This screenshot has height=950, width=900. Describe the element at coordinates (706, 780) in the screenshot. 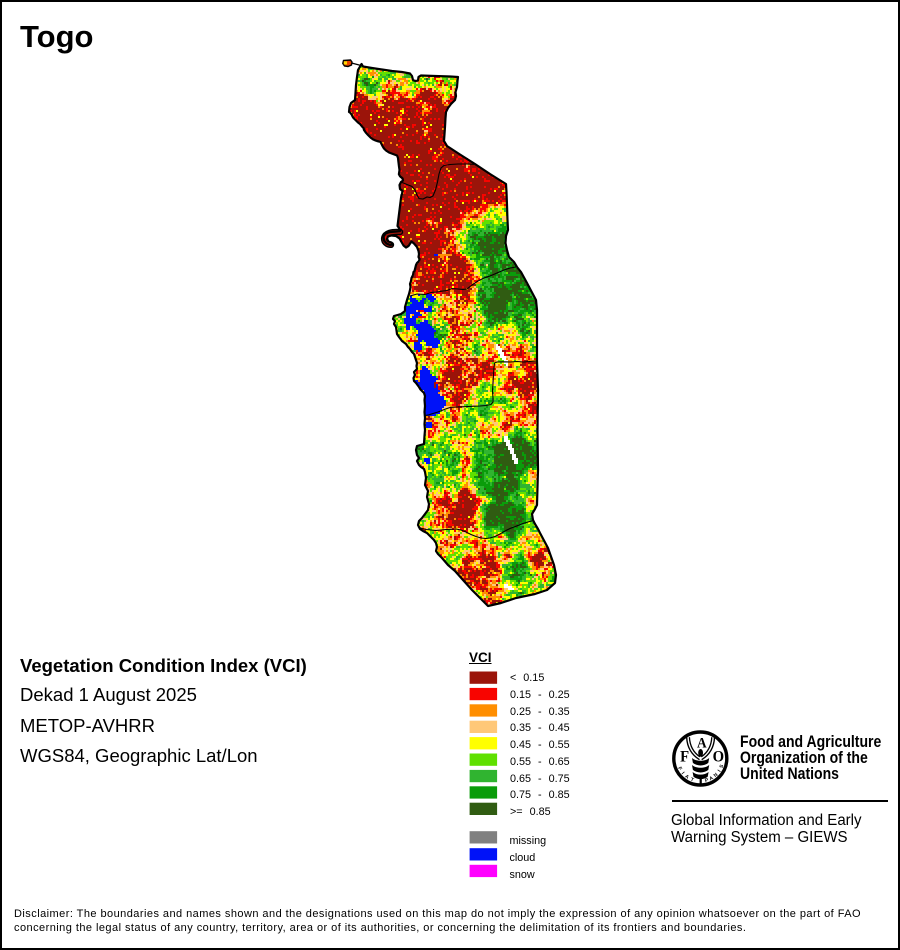

I see `svg-text: P` at that location.